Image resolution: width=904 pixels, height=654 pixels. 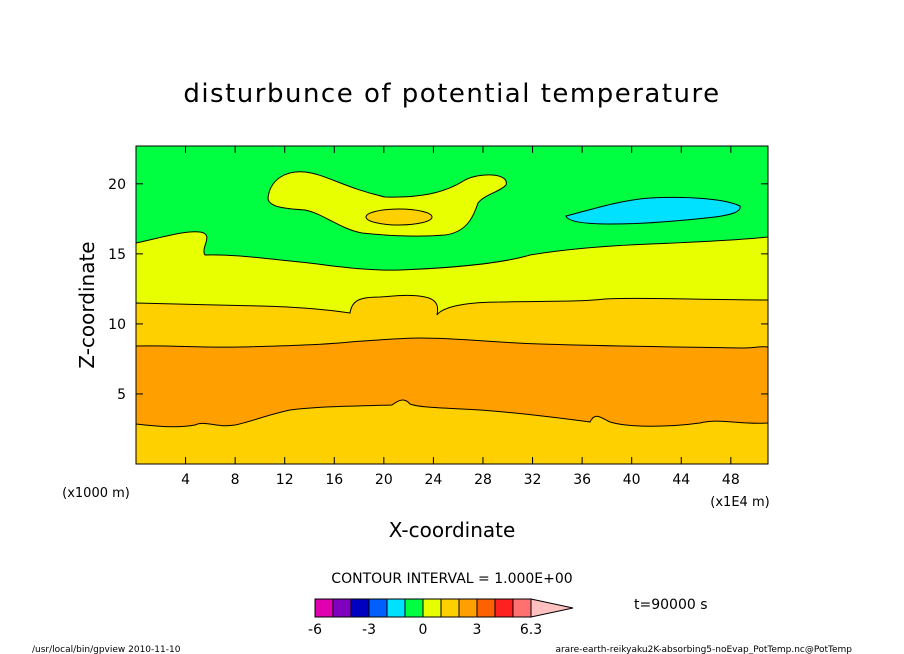 I want to click on contour-interval-label: CONTOUR INTERVAL = 1.000E+00, so click(x=451, y=579).